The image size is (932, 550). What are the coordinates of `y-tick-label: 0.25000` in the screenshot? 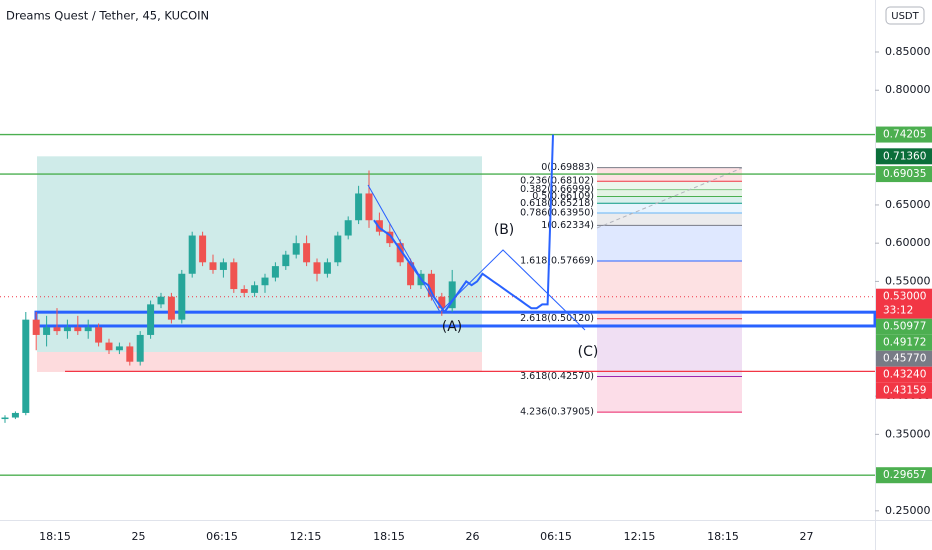 It's located at (908, 510).